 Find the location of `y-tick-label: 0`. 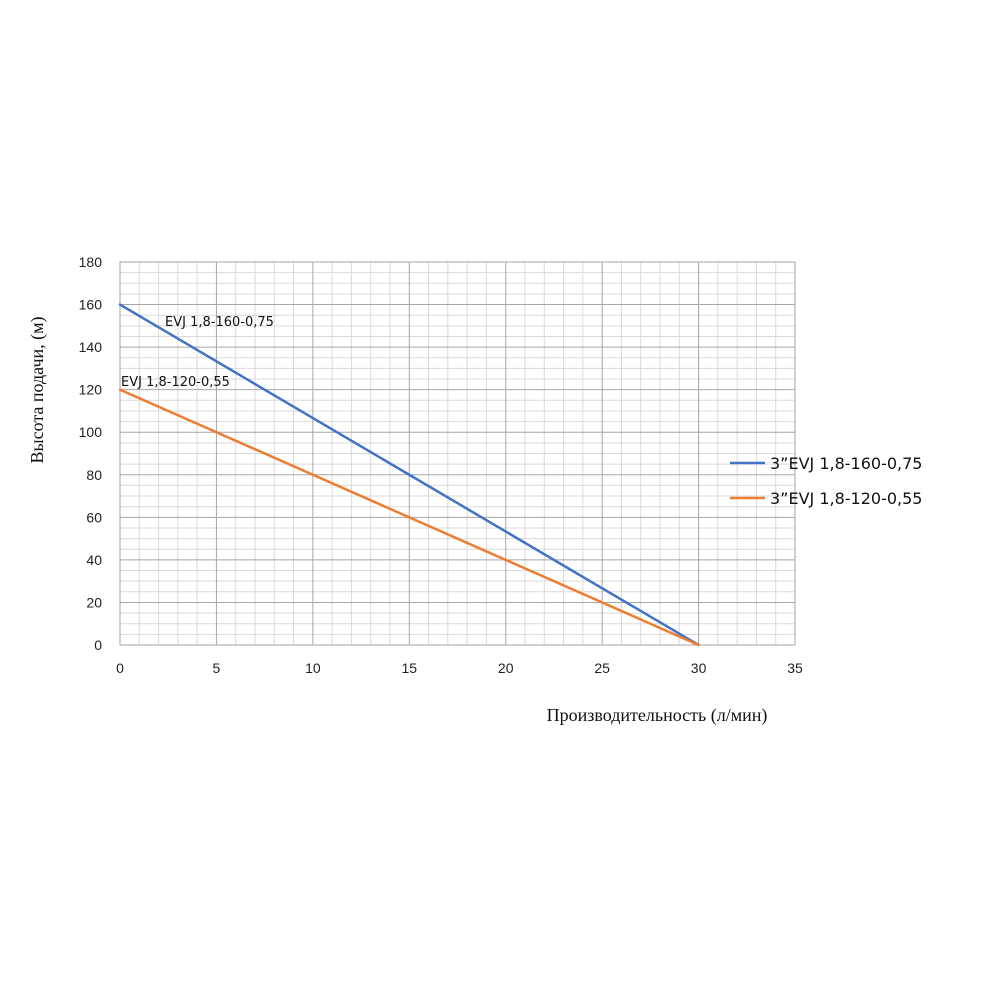

y-tick-label: 0 is located at coordinates (98, 645).